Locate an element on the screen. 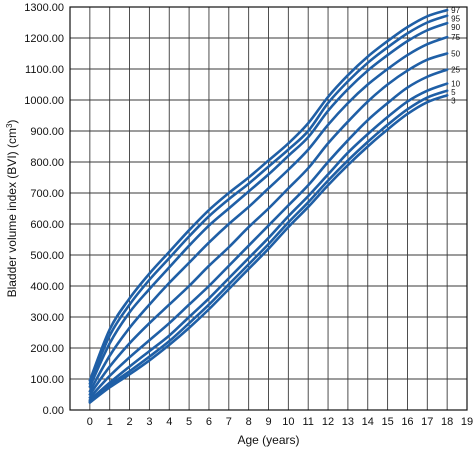  percentile-label-95: 95 is located at coordinates (455, 19).